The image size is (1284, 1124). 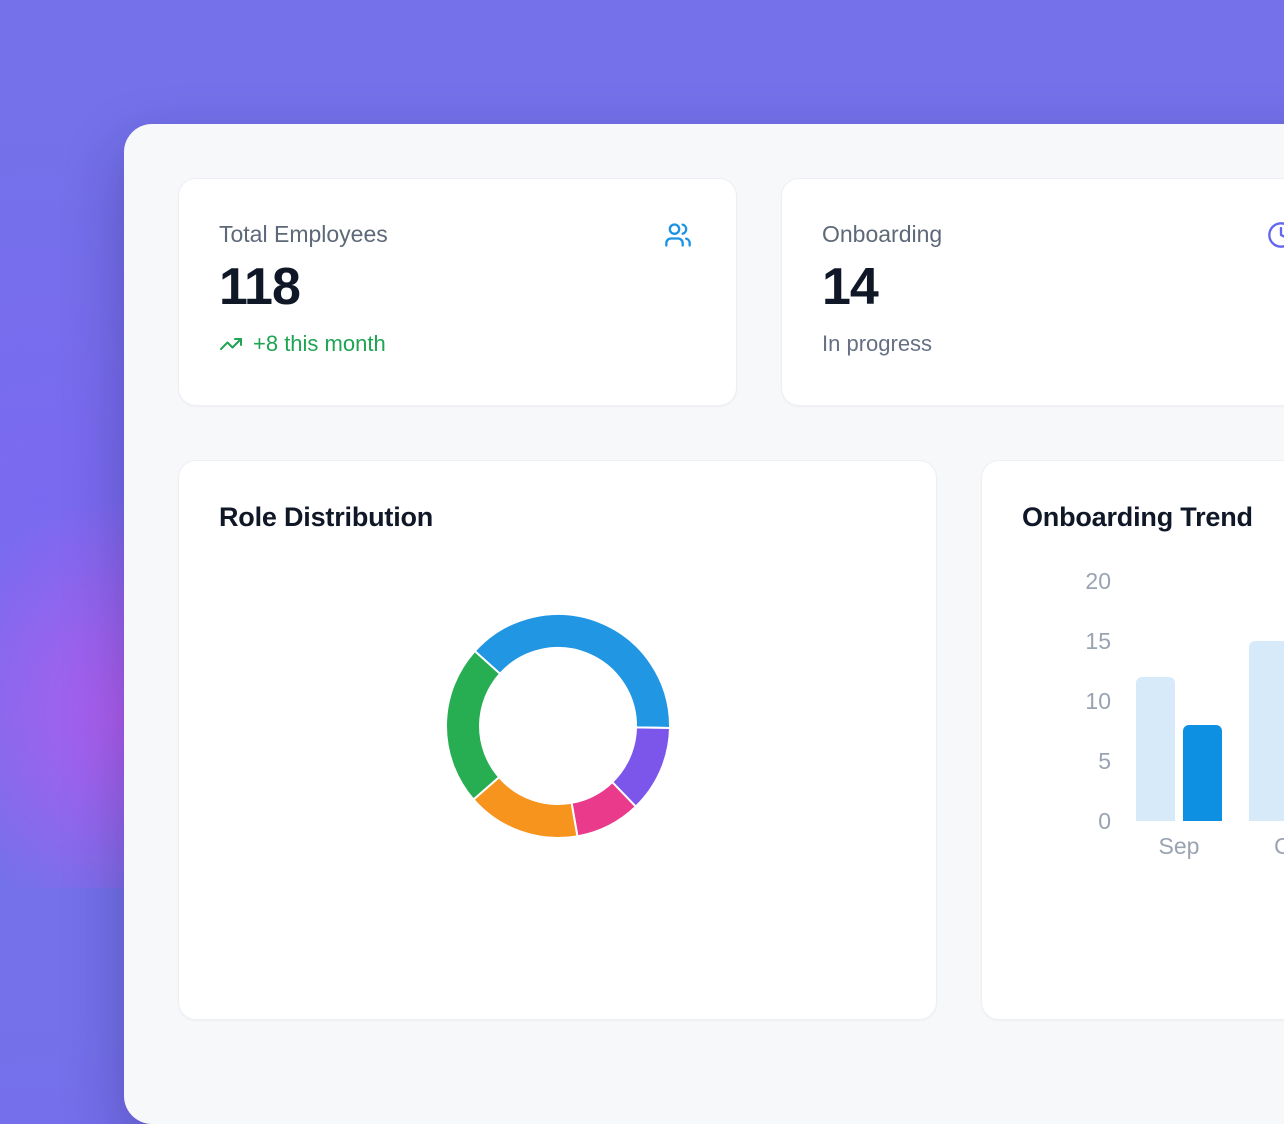 What do you see at coordinates (319, 343) in the screenshot?
I see `stat-trend-text: +8 this month` at bounding box center [319, 343].